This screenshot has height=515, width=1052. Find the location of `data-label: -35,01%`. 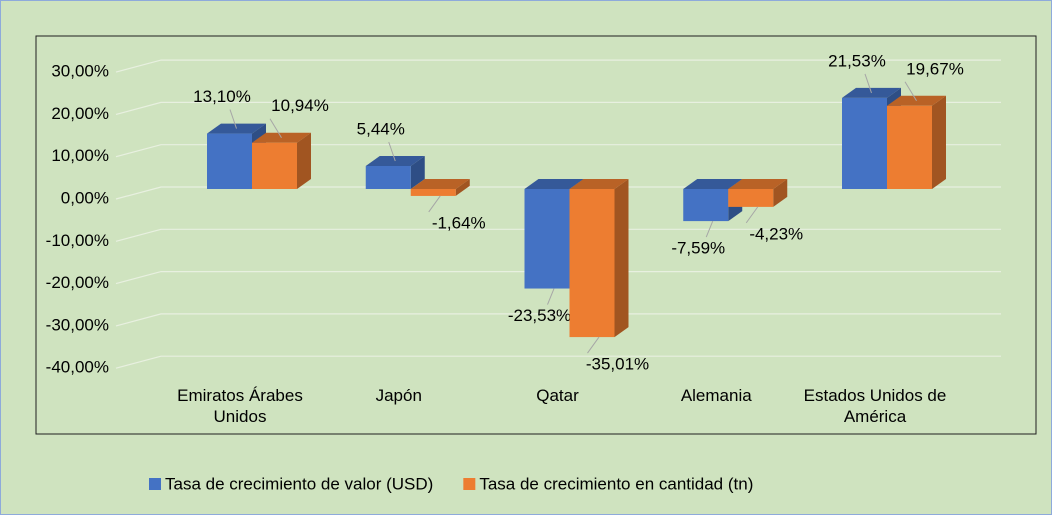

data-label: -35,01% is located at coordinates (617, 364).